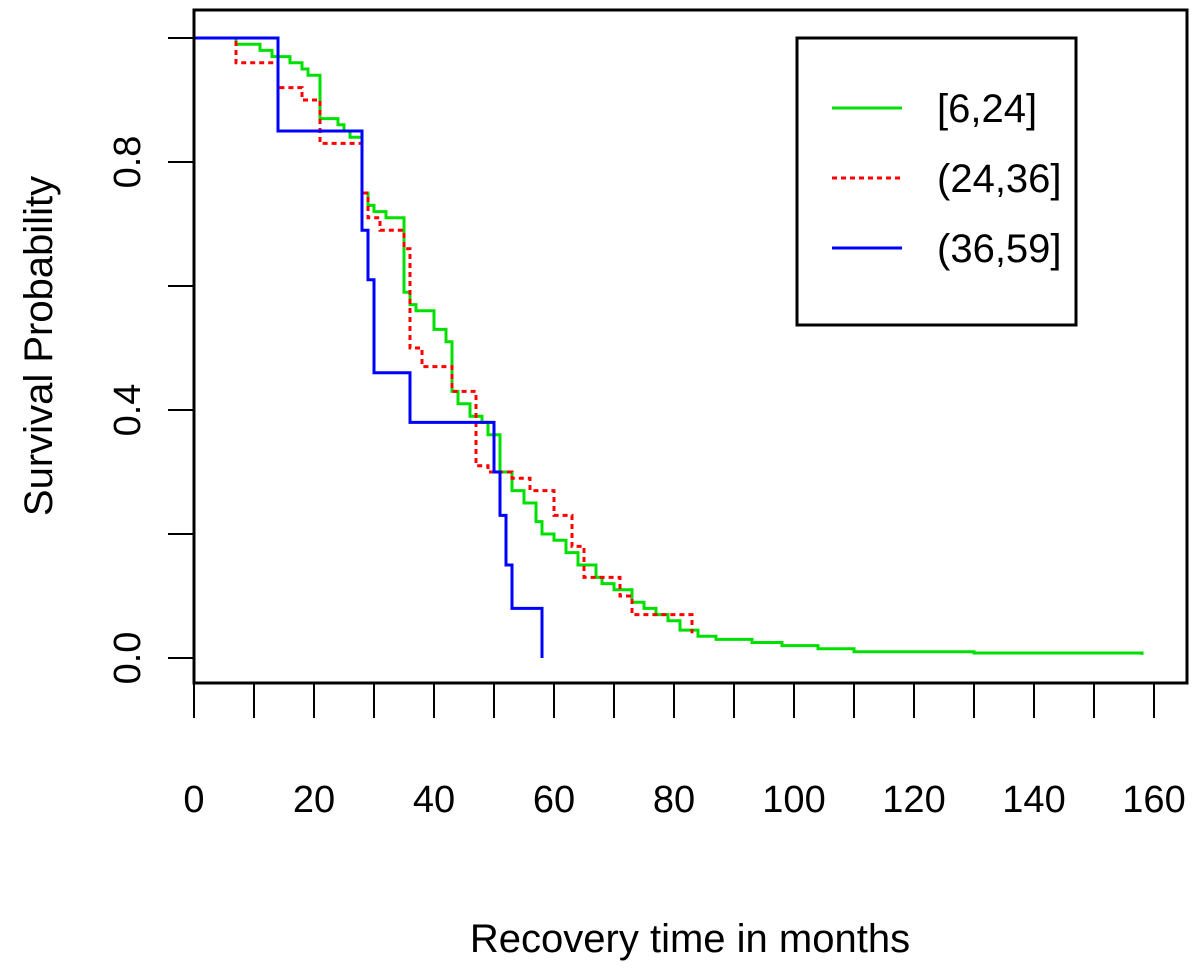 Image resolution: width=1204 pixels, height=971 pixels. I want to click on x-tick-label: 20, so click(314, 800).